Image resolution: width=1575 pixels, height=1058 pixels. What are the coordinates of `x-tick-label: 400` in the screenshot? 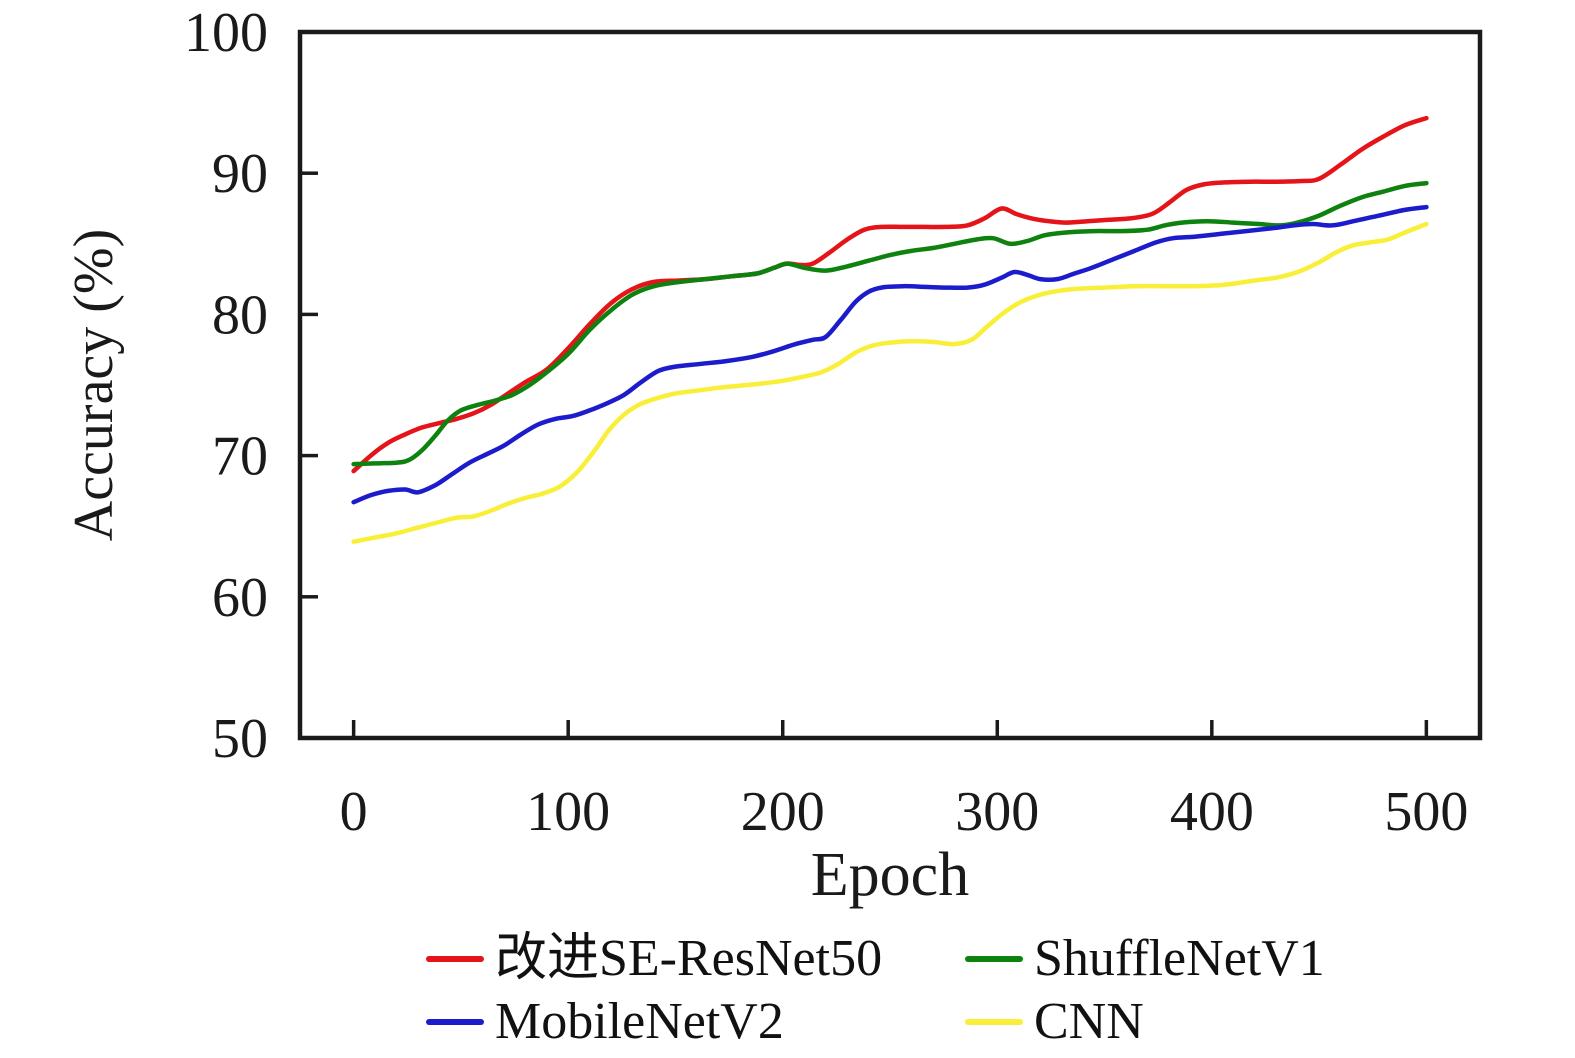 It's located at (1212, 812).